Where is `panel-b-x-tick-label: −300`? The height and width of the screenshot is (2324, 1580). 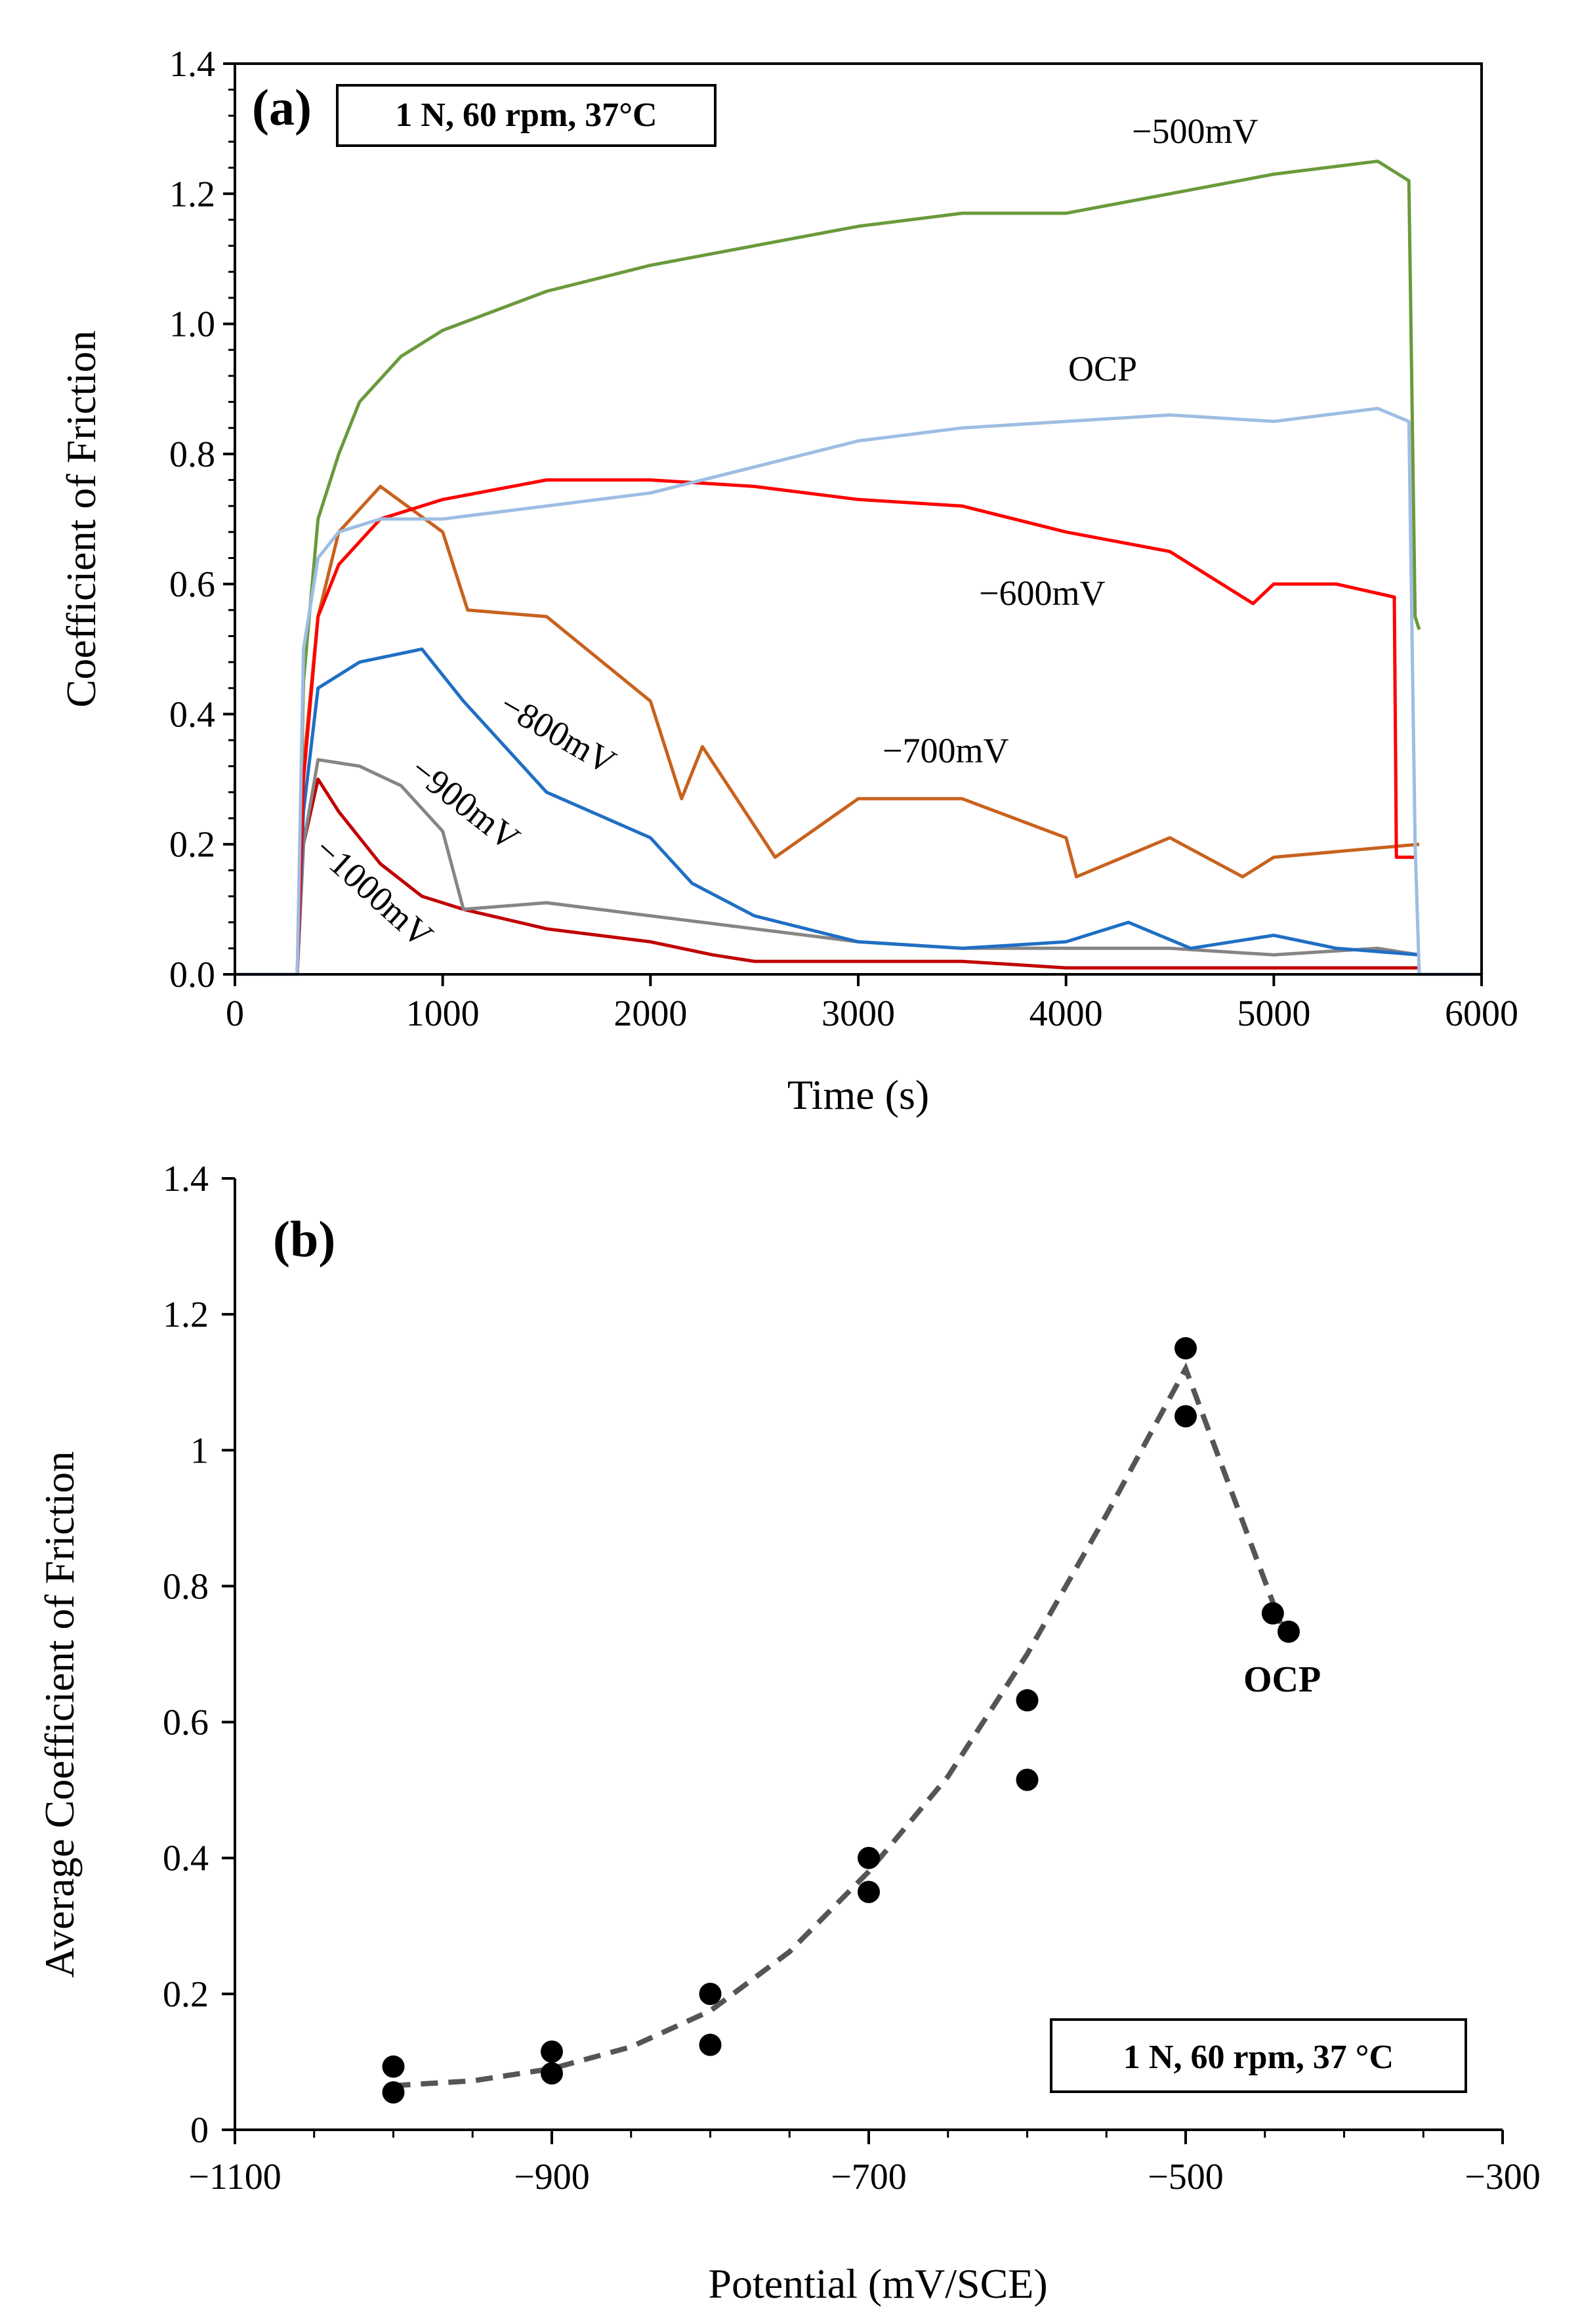
panel-b-x-tick-label: −300 is located at coordinates (1503, 2177).